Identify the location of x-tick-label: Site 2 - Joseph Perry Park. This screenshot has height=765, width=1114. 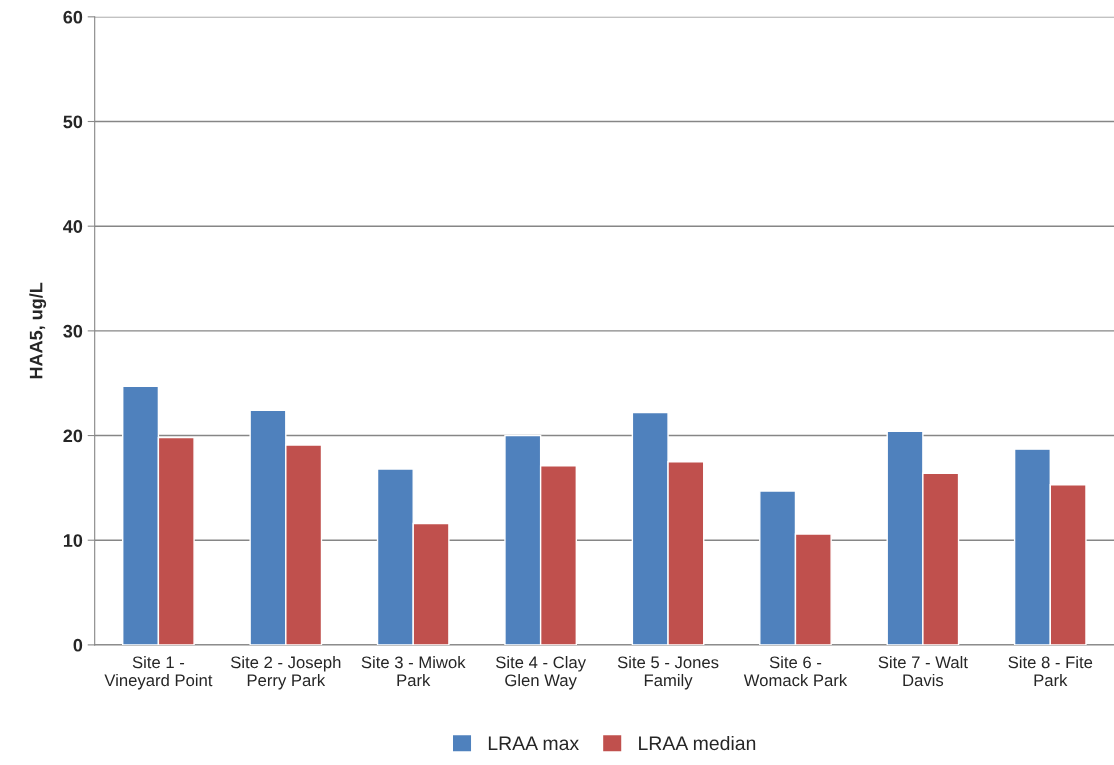
(285, 673).